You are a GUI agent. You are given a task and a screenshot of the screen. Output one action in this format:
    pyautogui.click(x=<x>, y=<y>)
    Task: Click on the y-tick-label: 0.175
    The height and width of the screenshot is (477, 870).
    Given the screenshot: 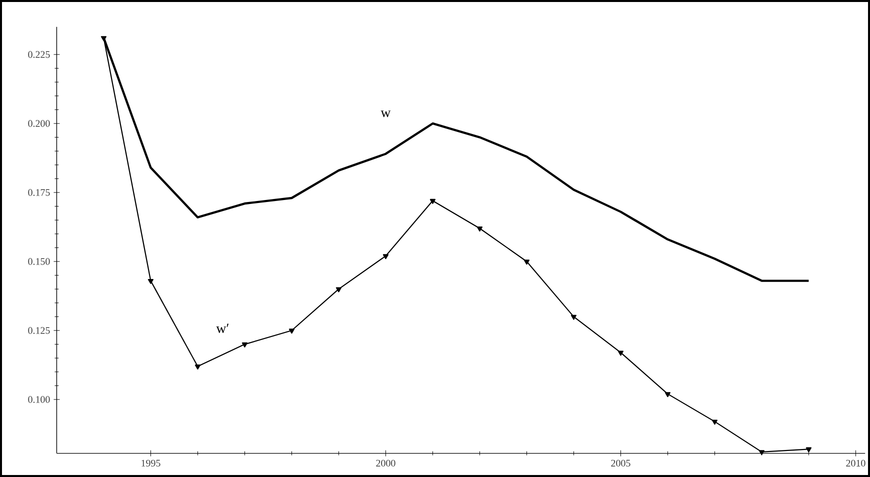 What is the action you would take?
    pyautogui.click(x=39, y=192)
    